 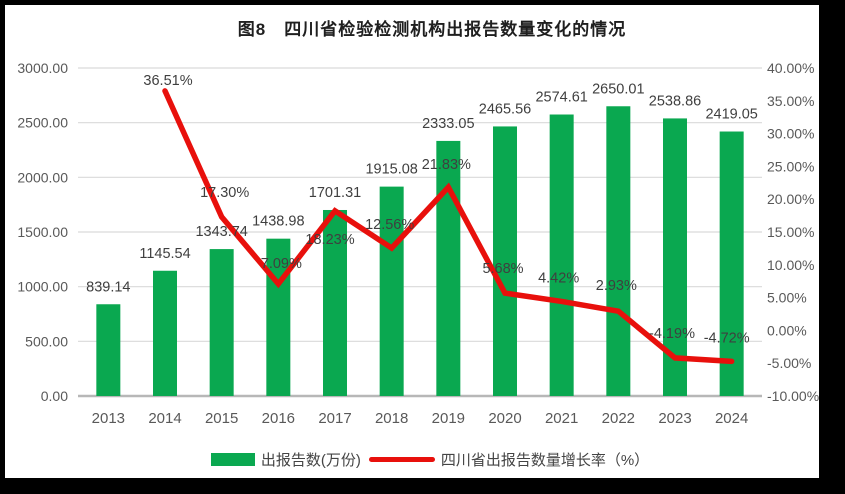 I want to click on x-axis-label: 2018, so click(x=391, y=418).